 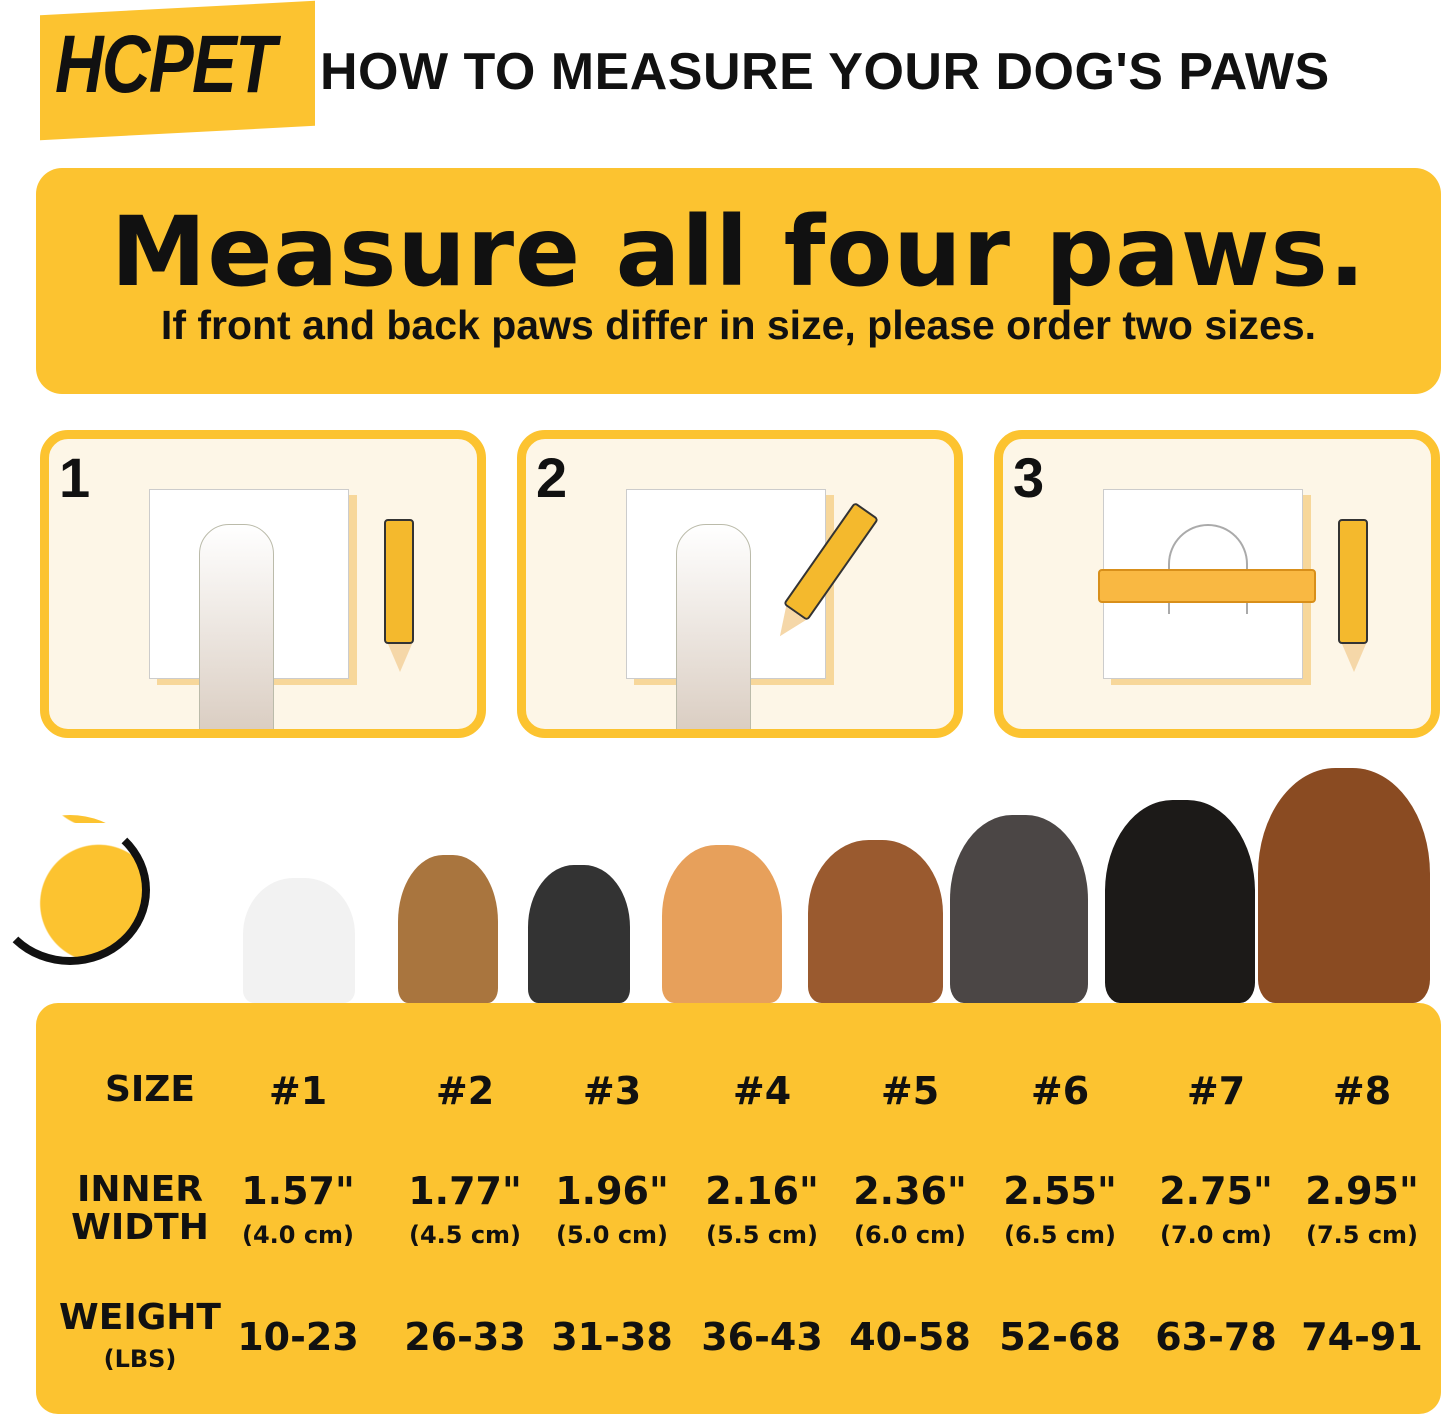 What do you see at coordinates (299, 940) in the screenshot?
I see `dog-bichon-image` at bounding box center [299, 940].